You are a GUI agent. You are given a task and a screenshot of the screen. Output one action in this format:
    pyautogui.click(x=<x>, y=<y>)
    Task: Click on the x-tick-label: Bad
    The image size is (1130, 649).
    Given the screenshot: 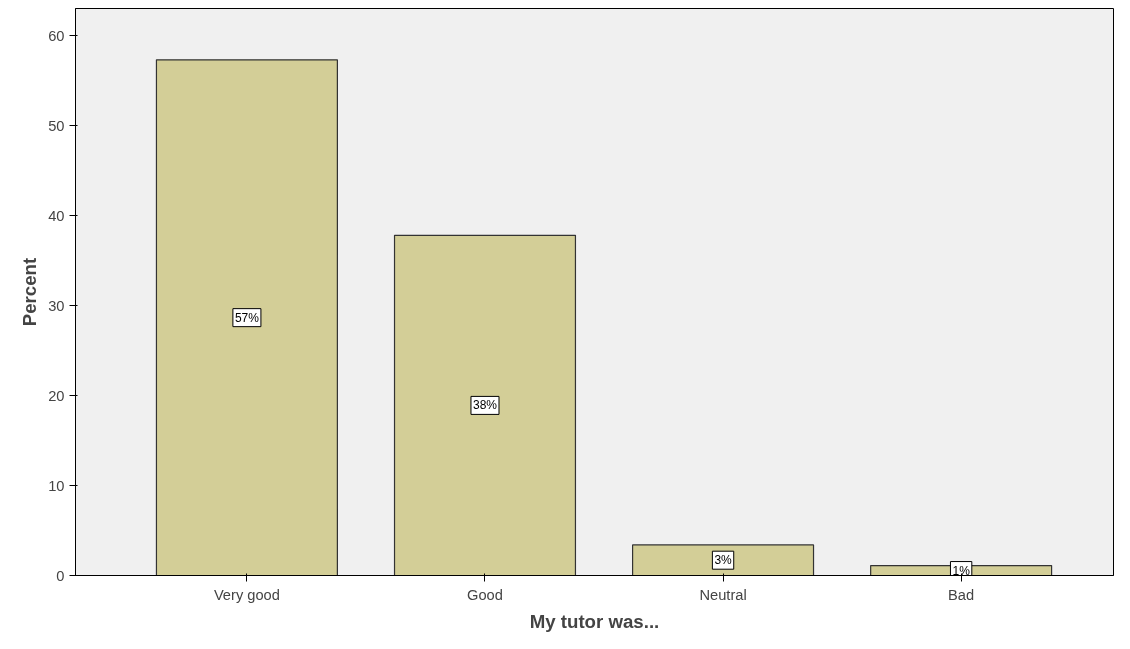 What is the action you would take?
    pyautogui.click(x=961, y=594)
    